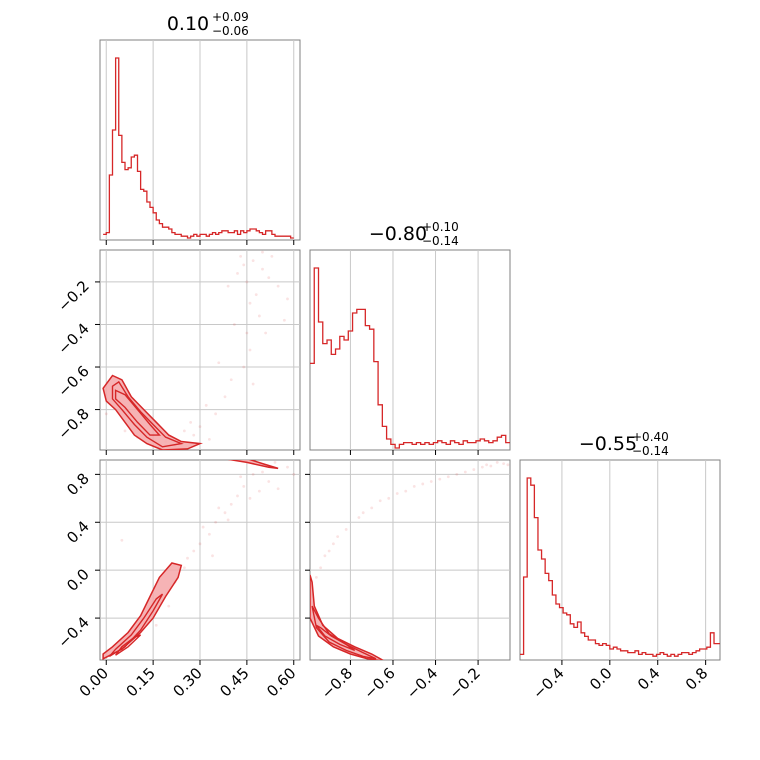 Image resolution: width=760 pixels, height=760 pixels. What do you see at coordinates (650, 437) in the screenshot?
I see `title-plus: +0.40` at bounding box center [650, 437].